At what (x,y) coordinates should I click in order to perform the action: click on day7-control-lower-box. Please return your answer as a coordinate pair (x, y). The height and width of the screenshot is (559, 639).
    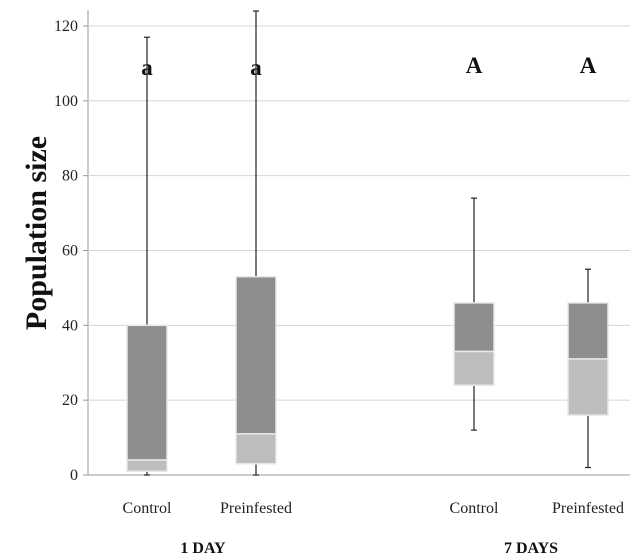
    Looking at the image, I should click on (474, 368).